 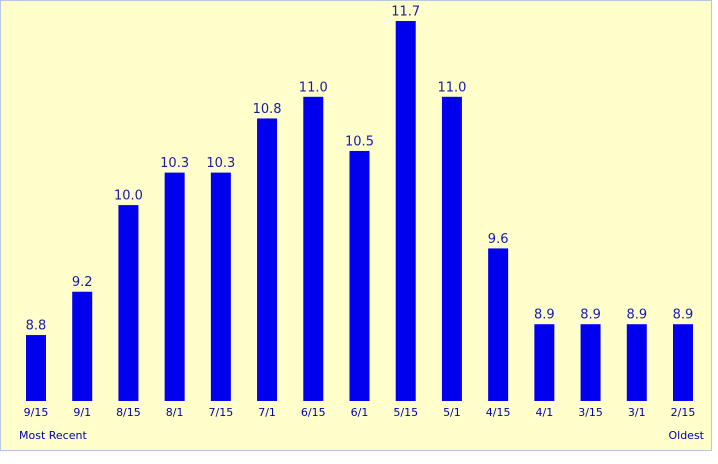 What do you see at coordinates (405, 412) in the screenshot?
I see `x-tick-label: 5/15` at bounding box center [405, 412].